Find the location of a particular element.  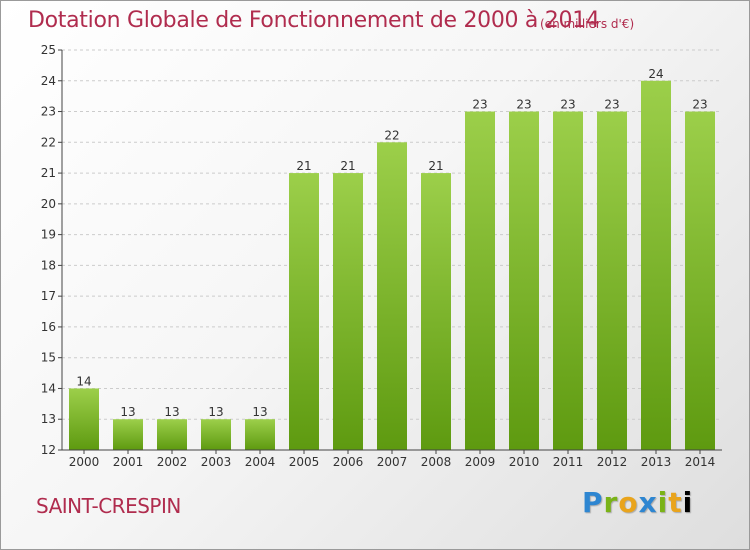

logo-letter: t is located at coordinates (675, 502).